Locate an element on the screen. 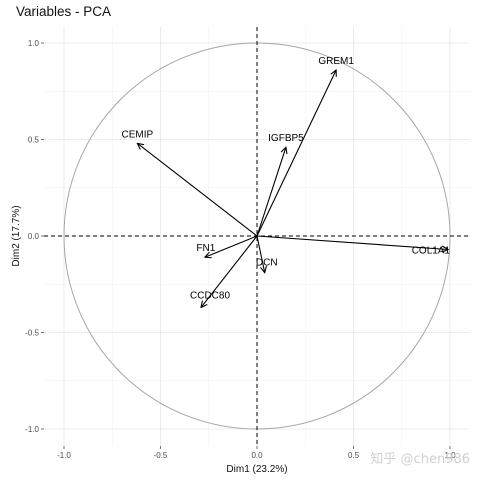 This screenshot has height=480, width=480. y-tick-label-0: -1.0 is located at coordinates (32, 429).